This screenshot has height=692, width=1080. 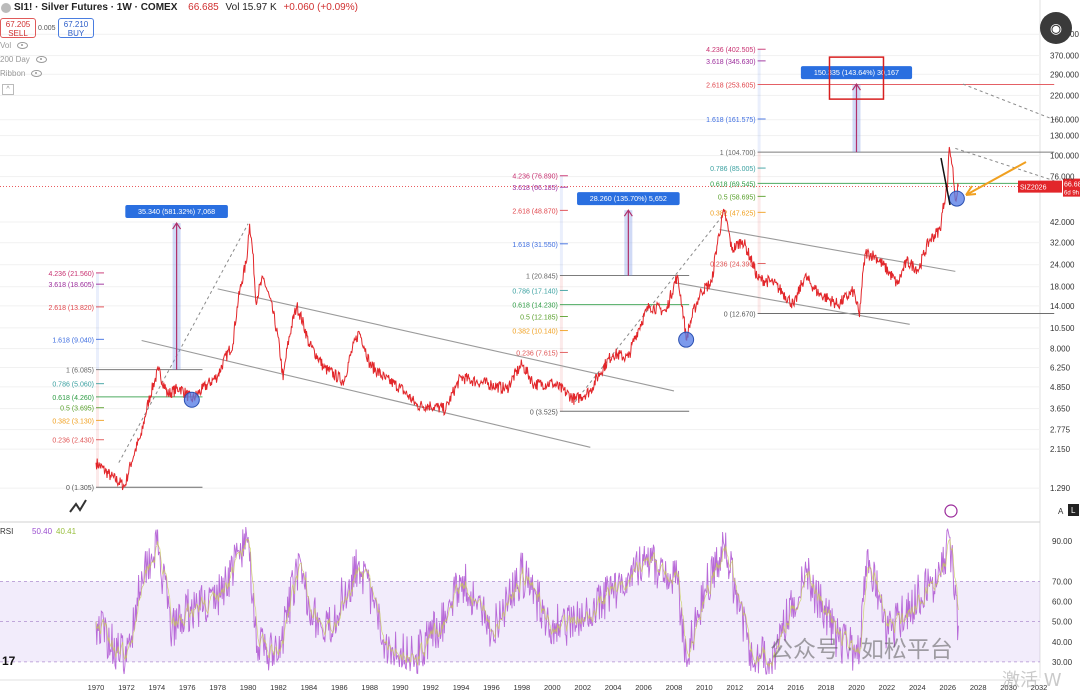 What do you see at coordinates (80, 371) in the screenshot?
I see `fib-label: 1 (6.085)` at bounding box center [80, 371].